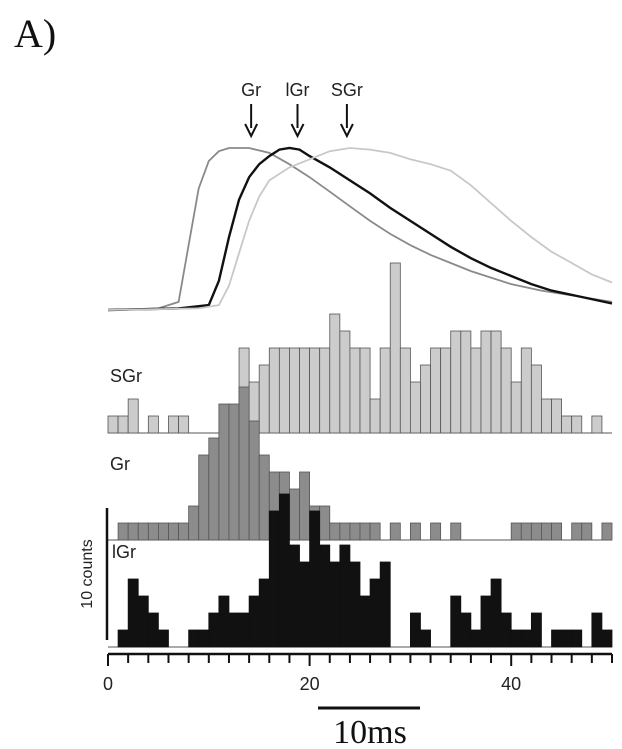 This screenshot has width=622, height=749. Describe the element at coordinates (120, 464) in the screenshot. I see `histogram-label-gr: Gr` at that location.